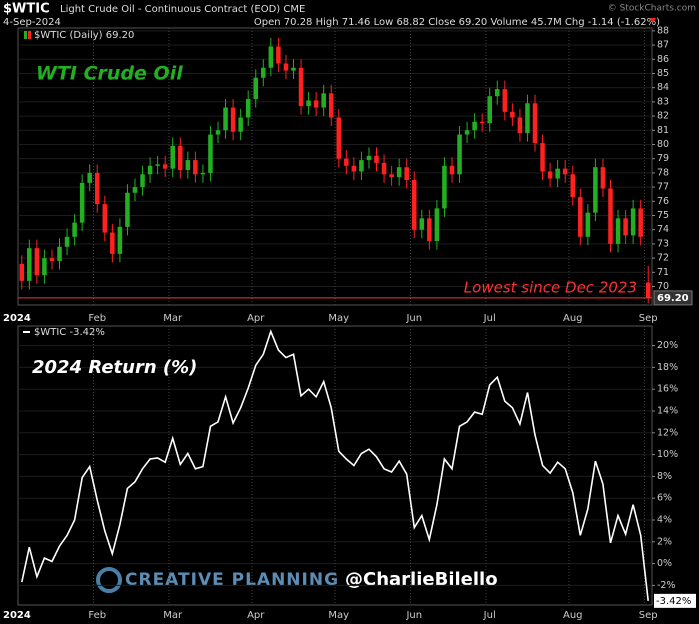 Image resolution: width=699 pixels, height=624 pixels. Describe the element at coordinates (664, 541) in the screenshot. I see `y-tick-label: 2%` at that location.